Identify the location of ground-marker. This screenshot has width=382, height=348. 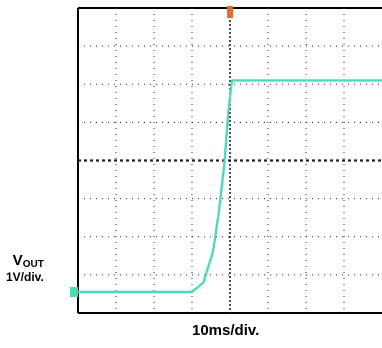
(74, 292).